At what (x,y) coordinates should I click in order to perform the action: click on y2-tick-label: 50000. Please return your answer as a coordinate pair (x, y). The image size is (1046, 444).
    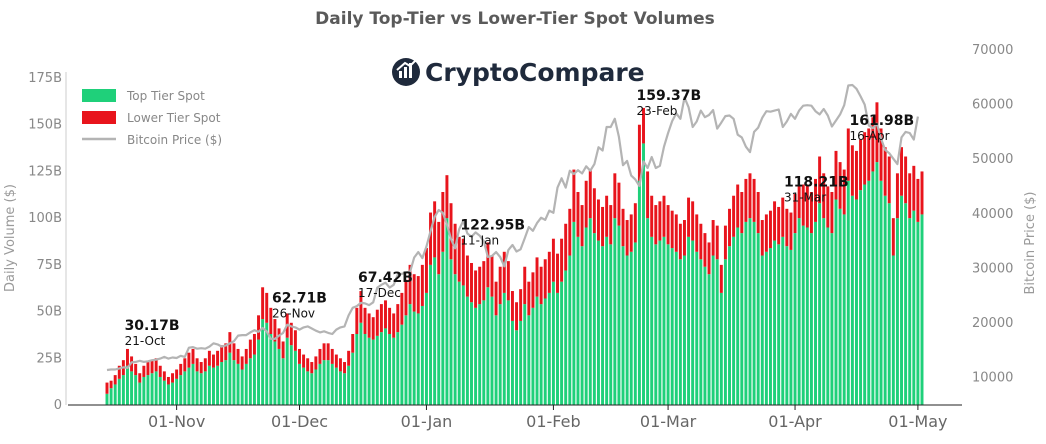
    Looking at the image, I should click on (992, 159).